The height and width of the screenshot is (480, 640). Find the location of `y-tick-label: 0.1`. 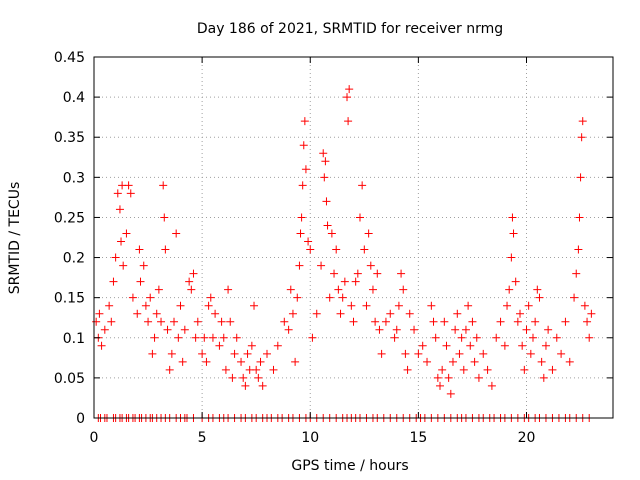

y-tick-label: 0.1 is located at coordinates (74, 339).